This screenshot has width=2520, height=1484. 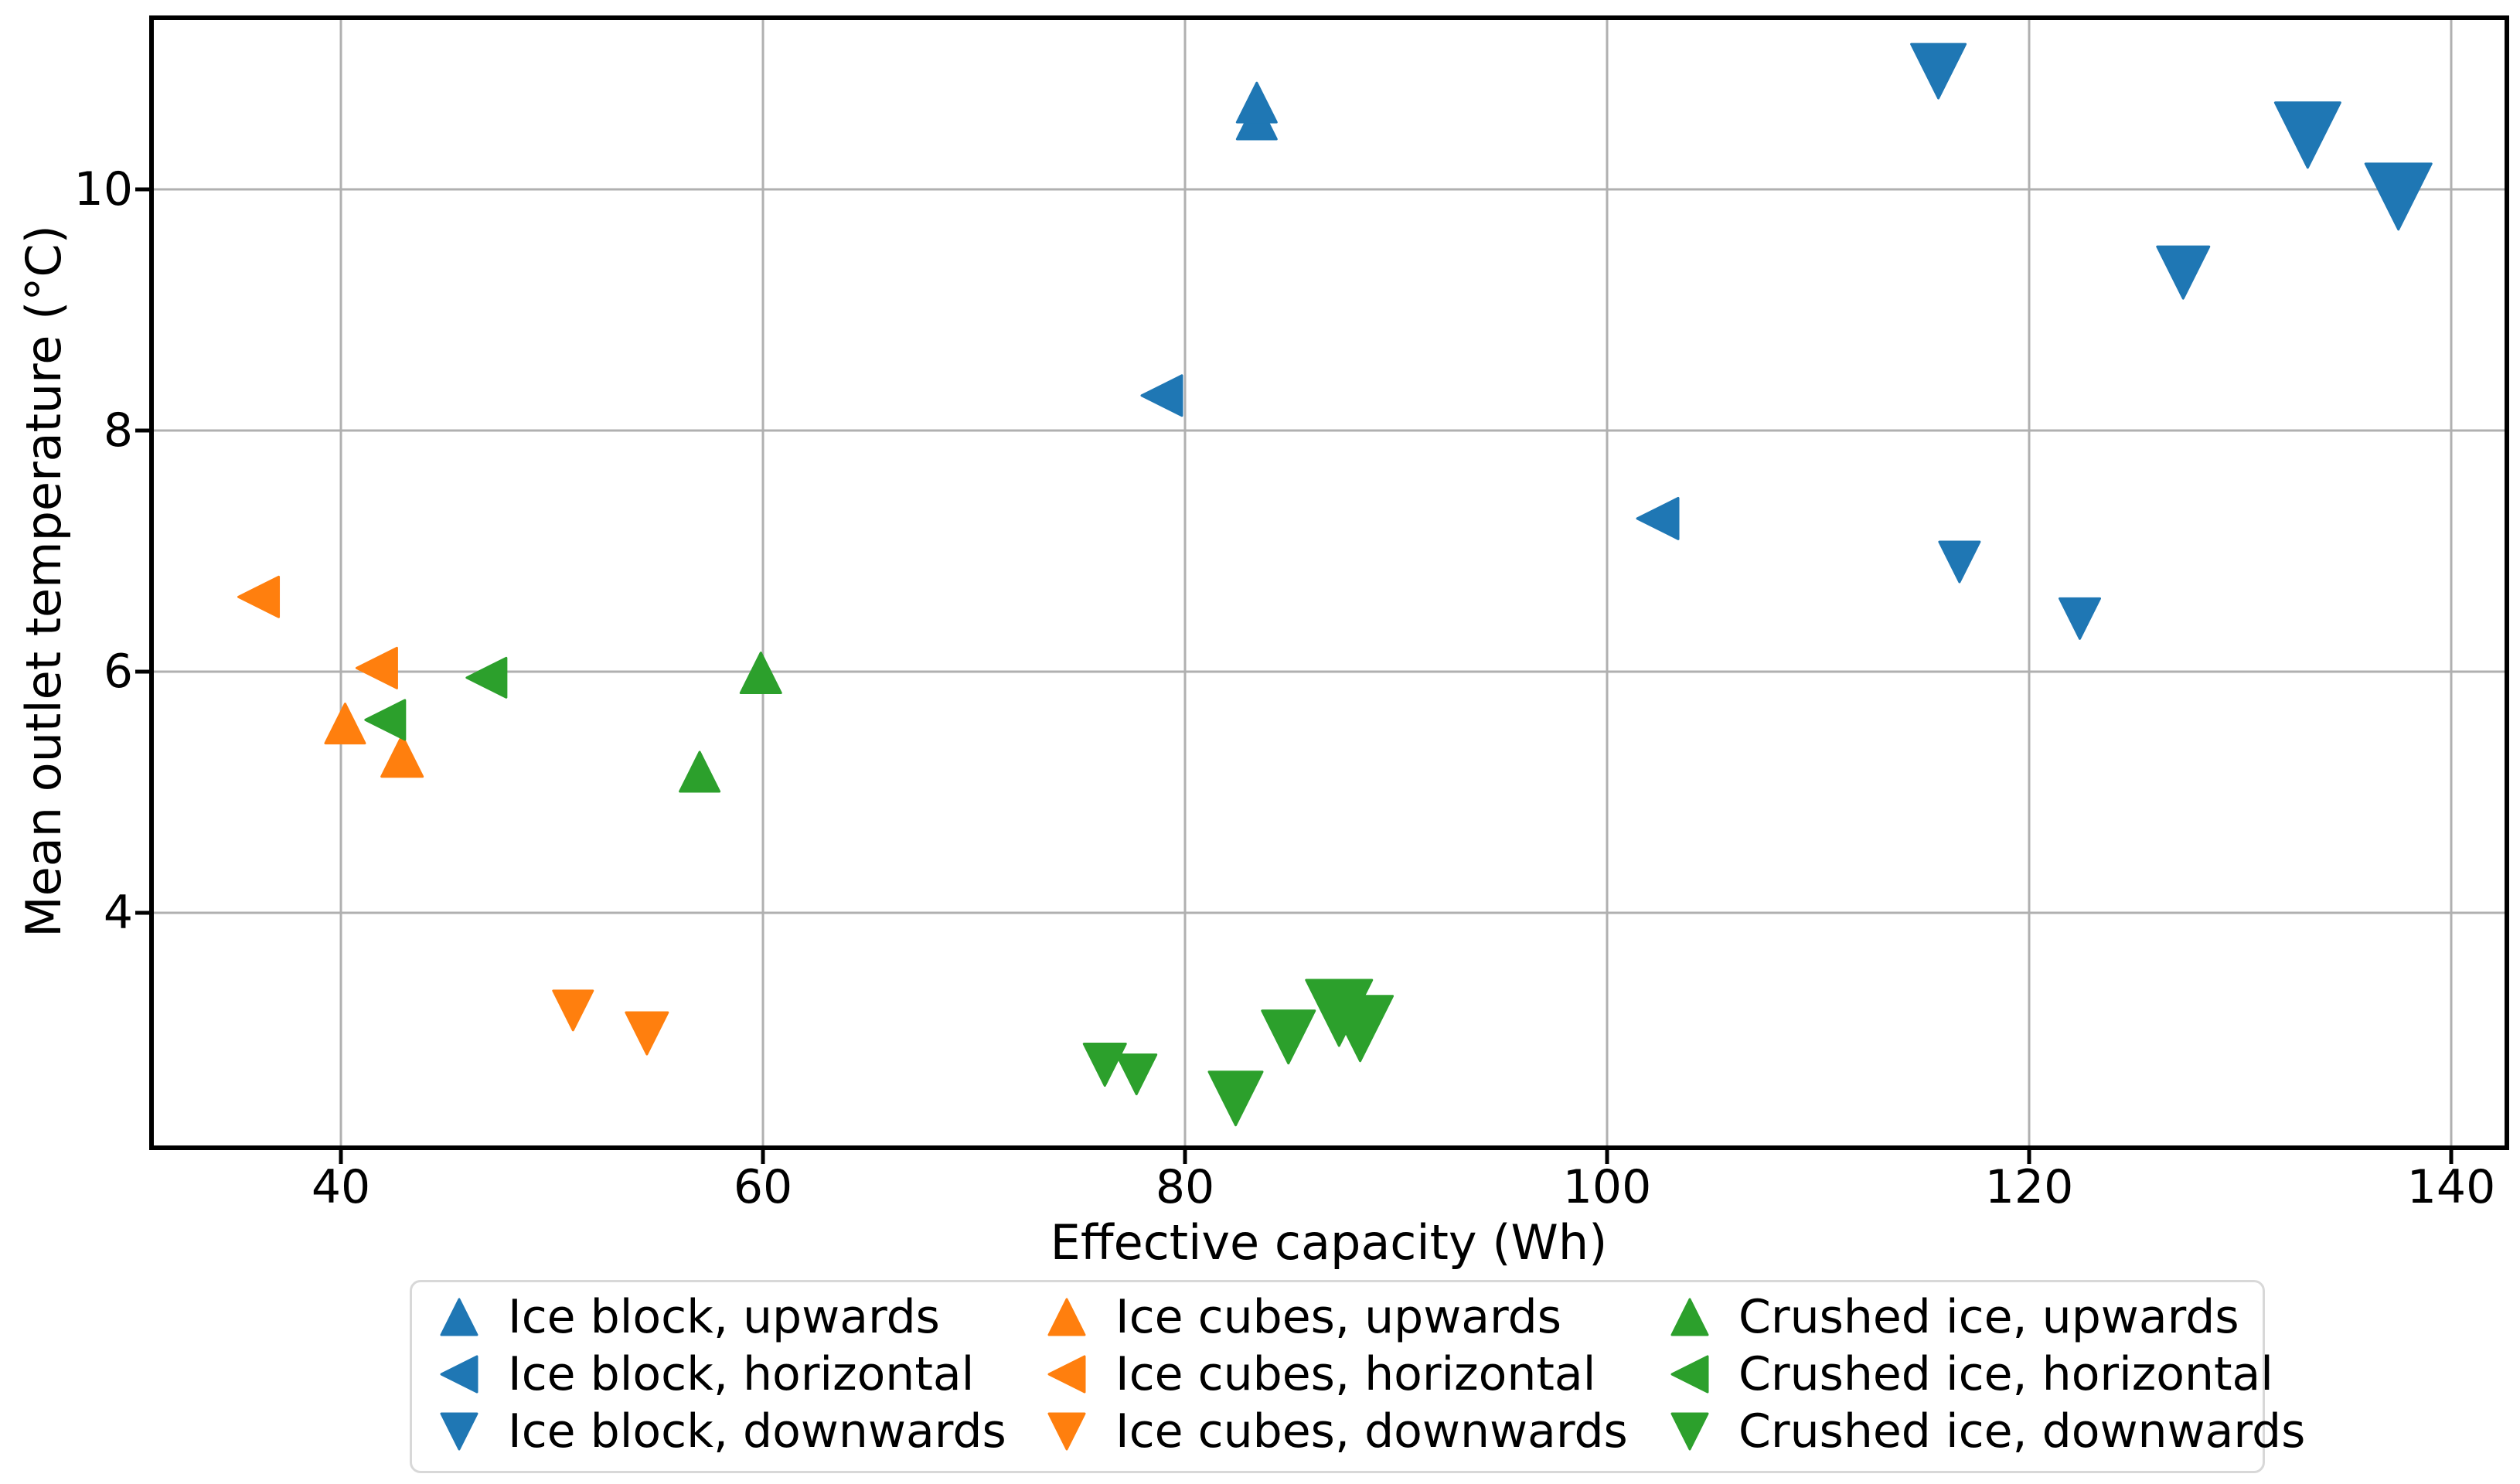 What do you see at coordinates (1185, 1187) in the screenshot?
I see `x-tick-label: 80` at bounding box center [1185, 1187].